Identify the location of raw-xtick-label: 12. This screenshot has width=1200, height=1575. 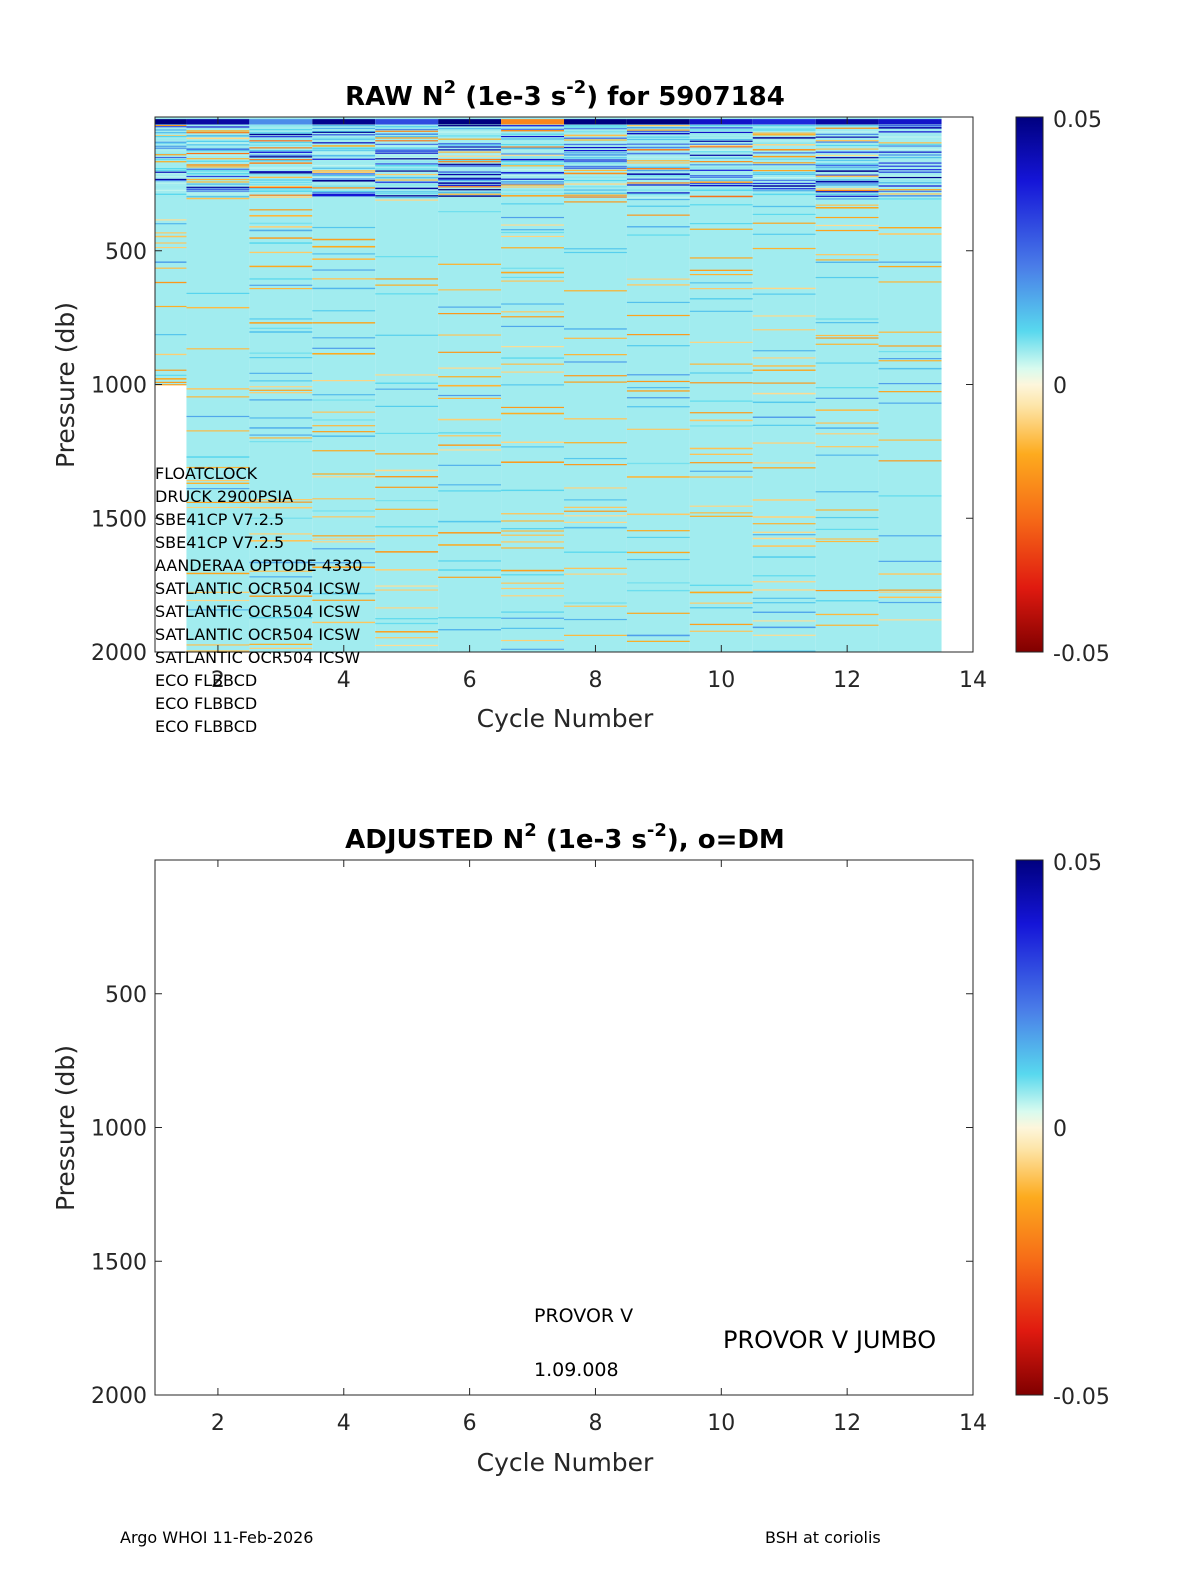
(847, 680).